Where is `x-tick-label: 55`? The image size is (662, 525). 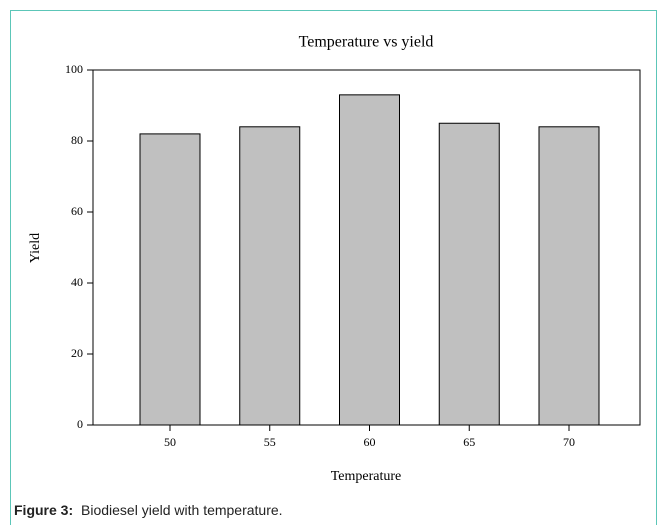 x-tick-label: 55 is located at coordinates (270, 442).